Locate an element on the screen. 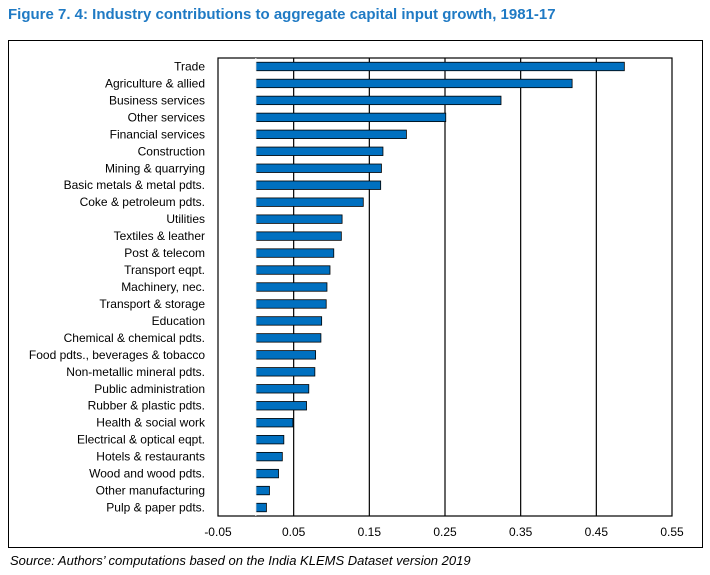 Image resolution: width=710 pixels, height=575 pixels. category-label: Textiles & leather is located at coordinates (159, 236).